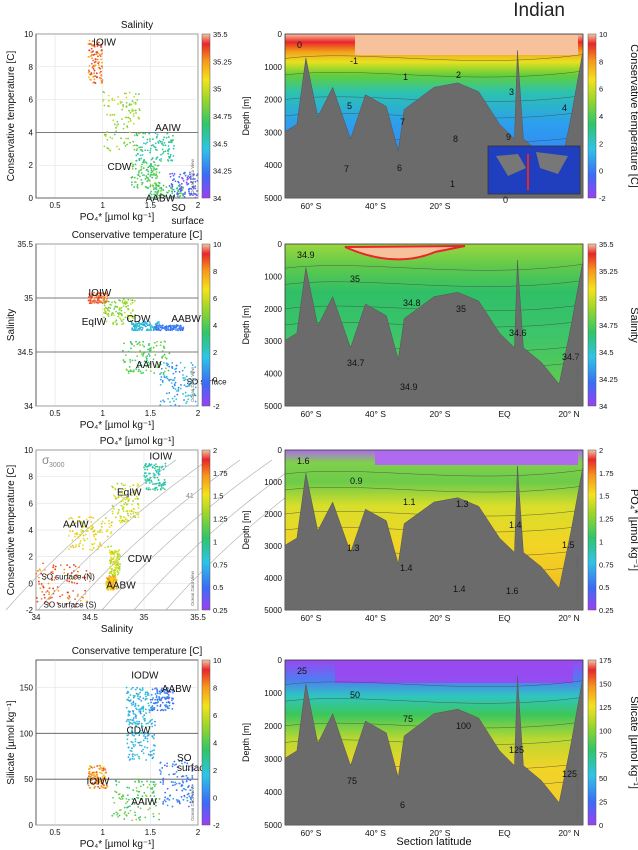 The width and height of the screenshot is (638, 850). Describe the element at coordinates (215, 798) in the screenshot. I see `colorbar-tick-label: 0` at that location.